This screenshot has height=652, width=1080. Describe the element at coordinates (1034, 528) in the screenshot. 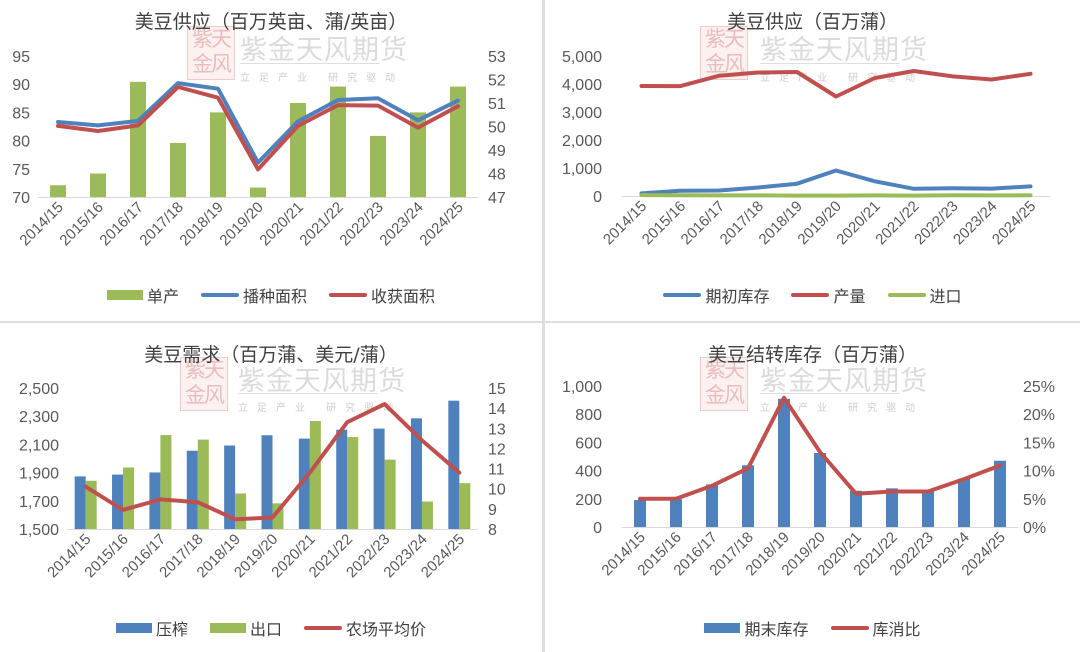

I see `y-axis-right-tick: 0%` at that location.